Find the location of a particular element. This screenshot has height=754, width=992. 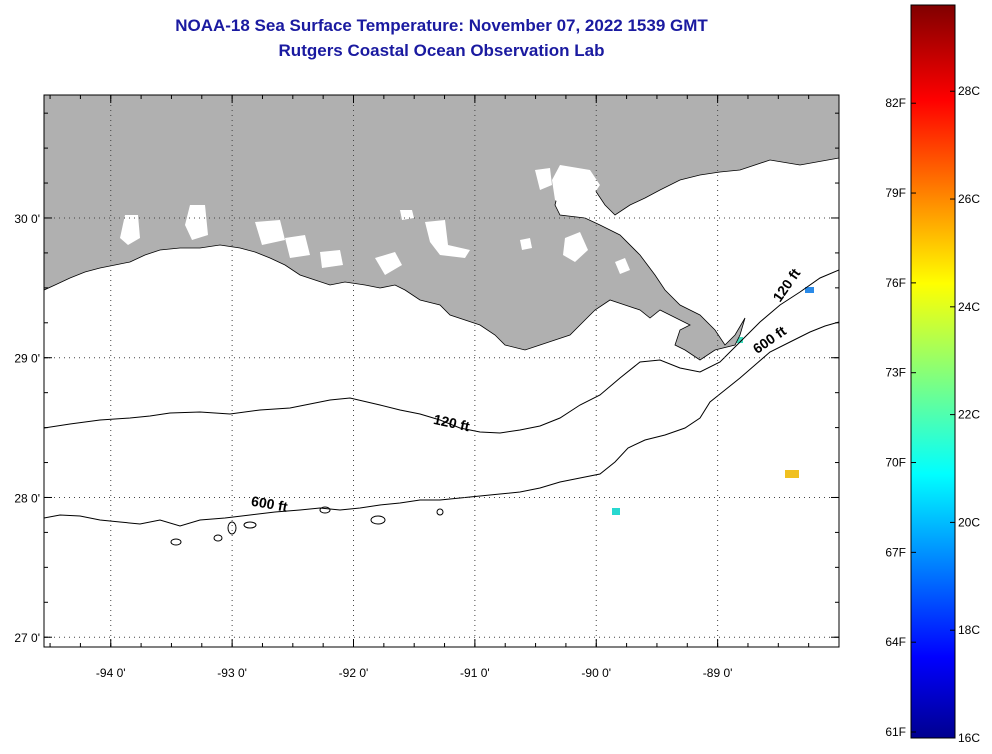

lat-tick-label: 27 0' is located at coordinates (27, 638).